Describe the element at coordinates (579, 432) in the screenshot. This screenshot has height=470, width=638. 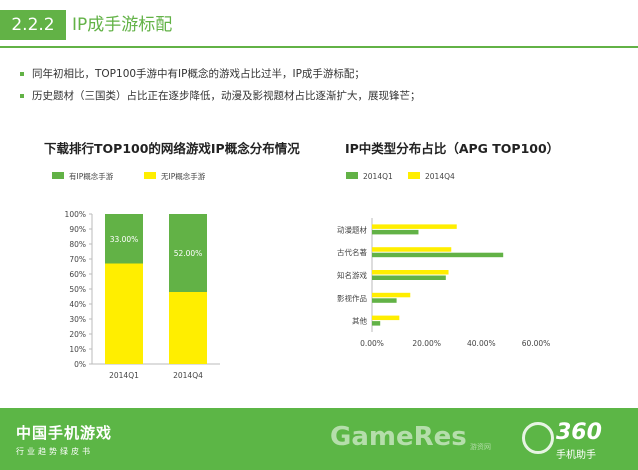
I see `360-logo: 360` at that location.